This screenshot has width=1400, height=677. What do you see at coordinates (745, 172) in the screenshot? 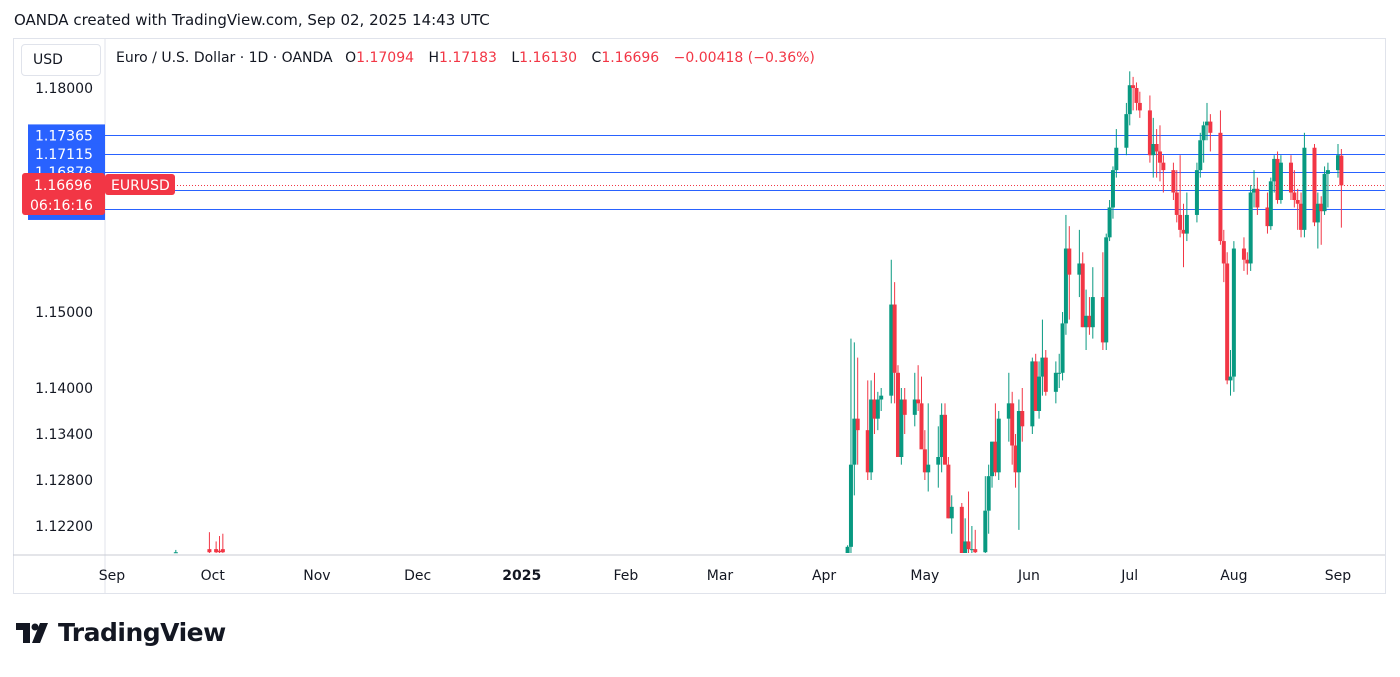
I see `level-lines` at bounding box center [745, 172].